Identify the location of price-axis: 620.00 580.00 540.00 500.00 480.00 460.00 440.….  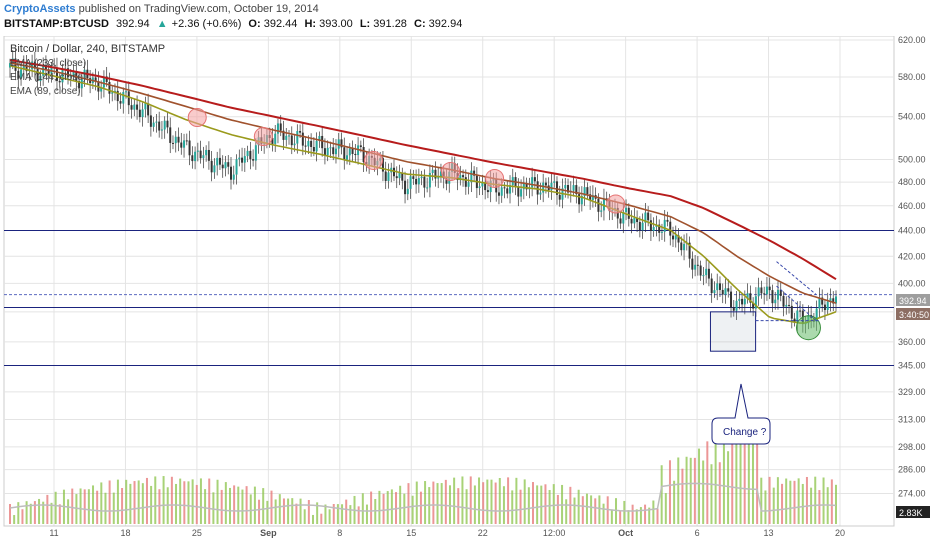
(912, 266).